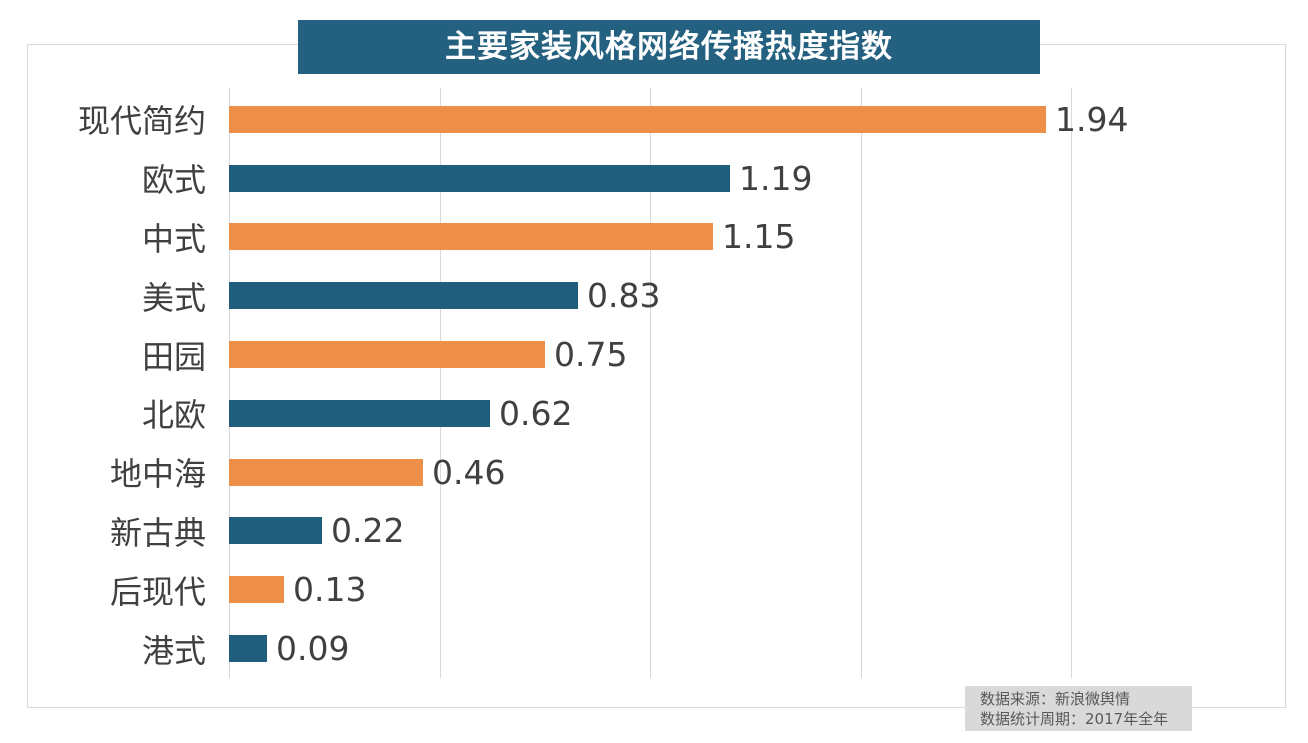 The height and width of the screenshot is (743, 1308). Describe the element at coordinates (759, 354) in the screenshot. I see `bar-row-4: 0.75` at that location.